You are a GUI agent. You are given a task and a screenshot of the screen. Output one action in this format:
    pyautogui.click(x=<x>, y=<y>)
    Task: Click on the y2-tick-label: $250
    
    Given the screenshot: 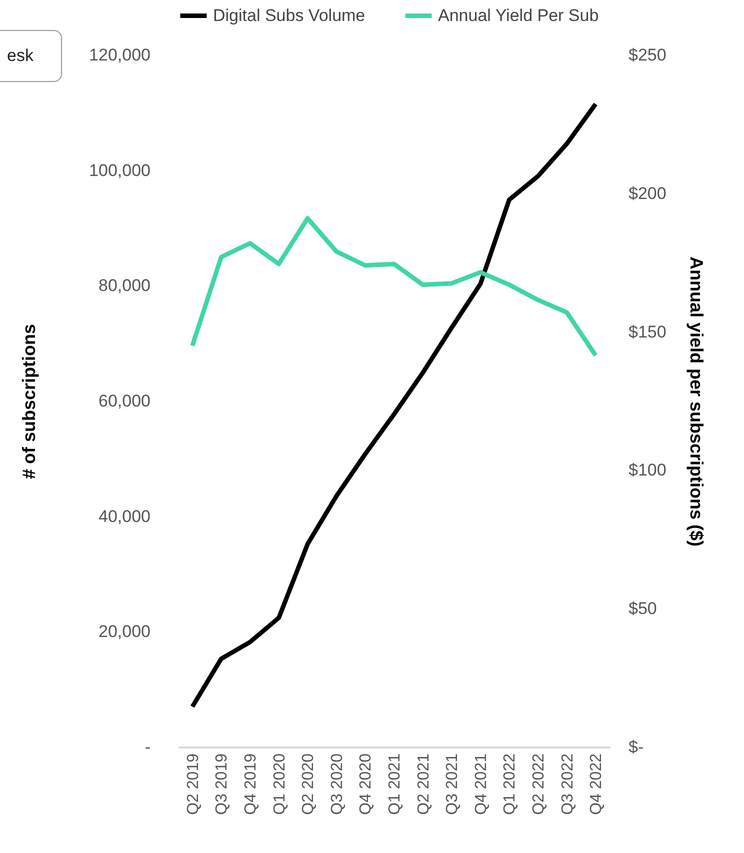 What is the action you would take?
    pyautogui.click(x=647, y=55)
    